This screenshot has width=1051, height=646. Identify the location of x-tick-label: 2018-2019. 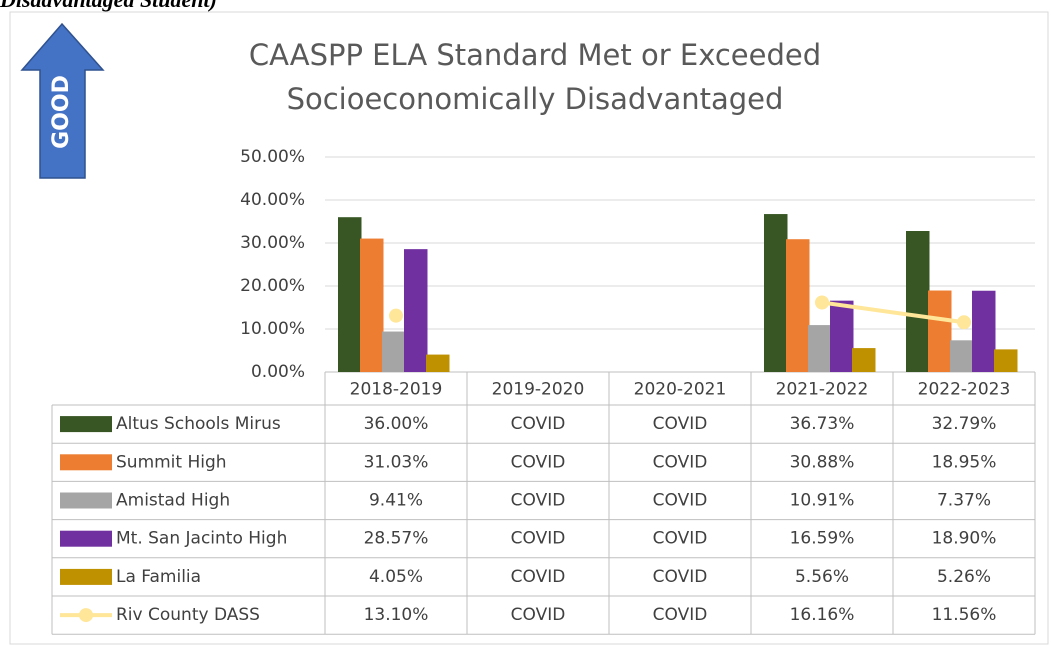
(396, 390).